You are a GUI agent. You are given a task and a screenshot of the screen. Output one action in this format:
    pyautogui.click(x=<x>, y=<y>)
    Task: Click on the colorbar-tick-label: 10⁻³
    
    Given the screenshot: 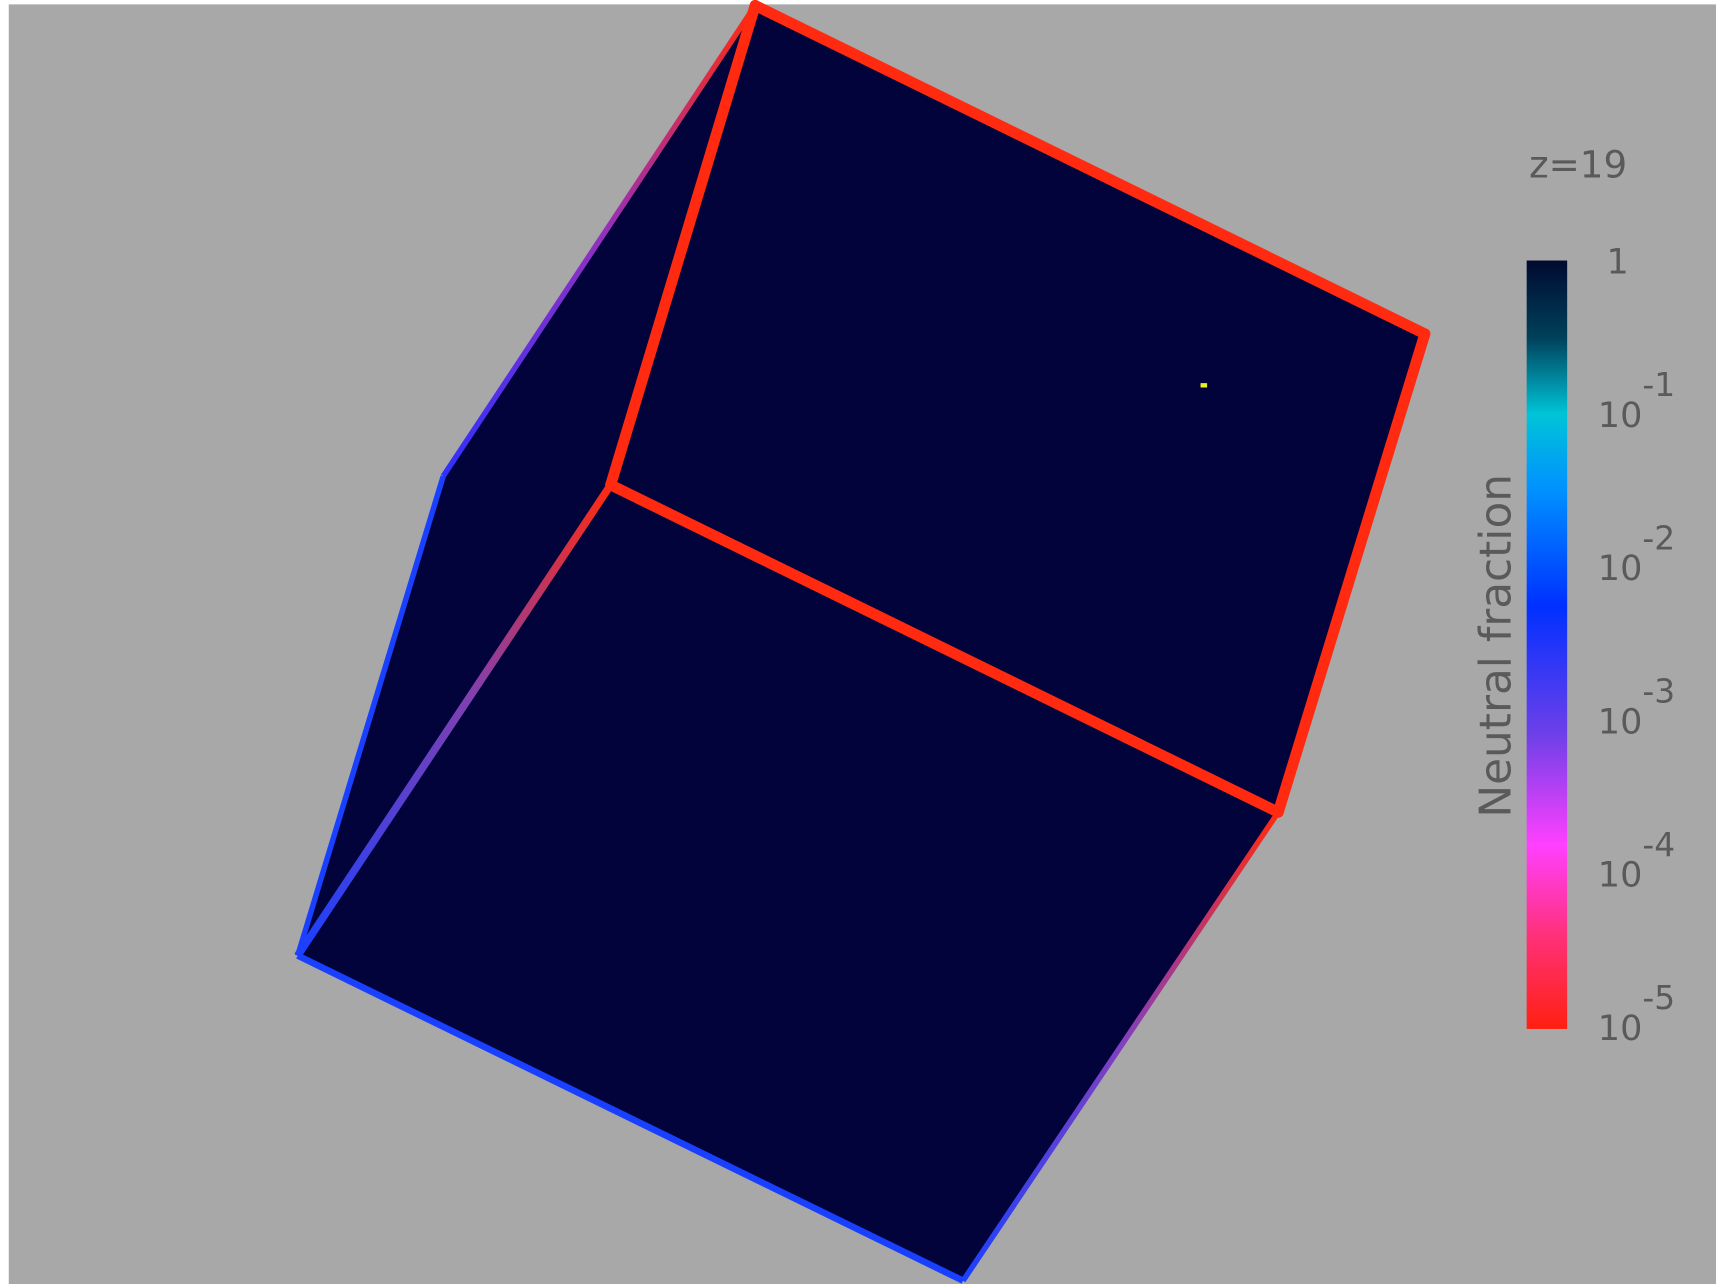 What is the action you would take?
    pyautogui.click(x=1636, y=708)
    